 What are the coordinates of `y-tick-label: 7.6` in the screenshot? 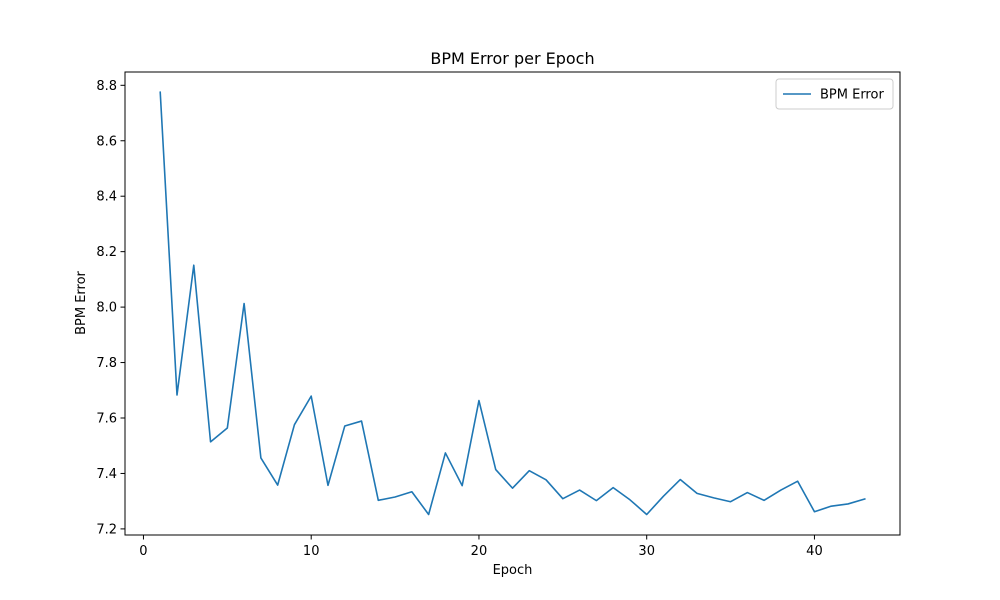 It's located at (106, 419).